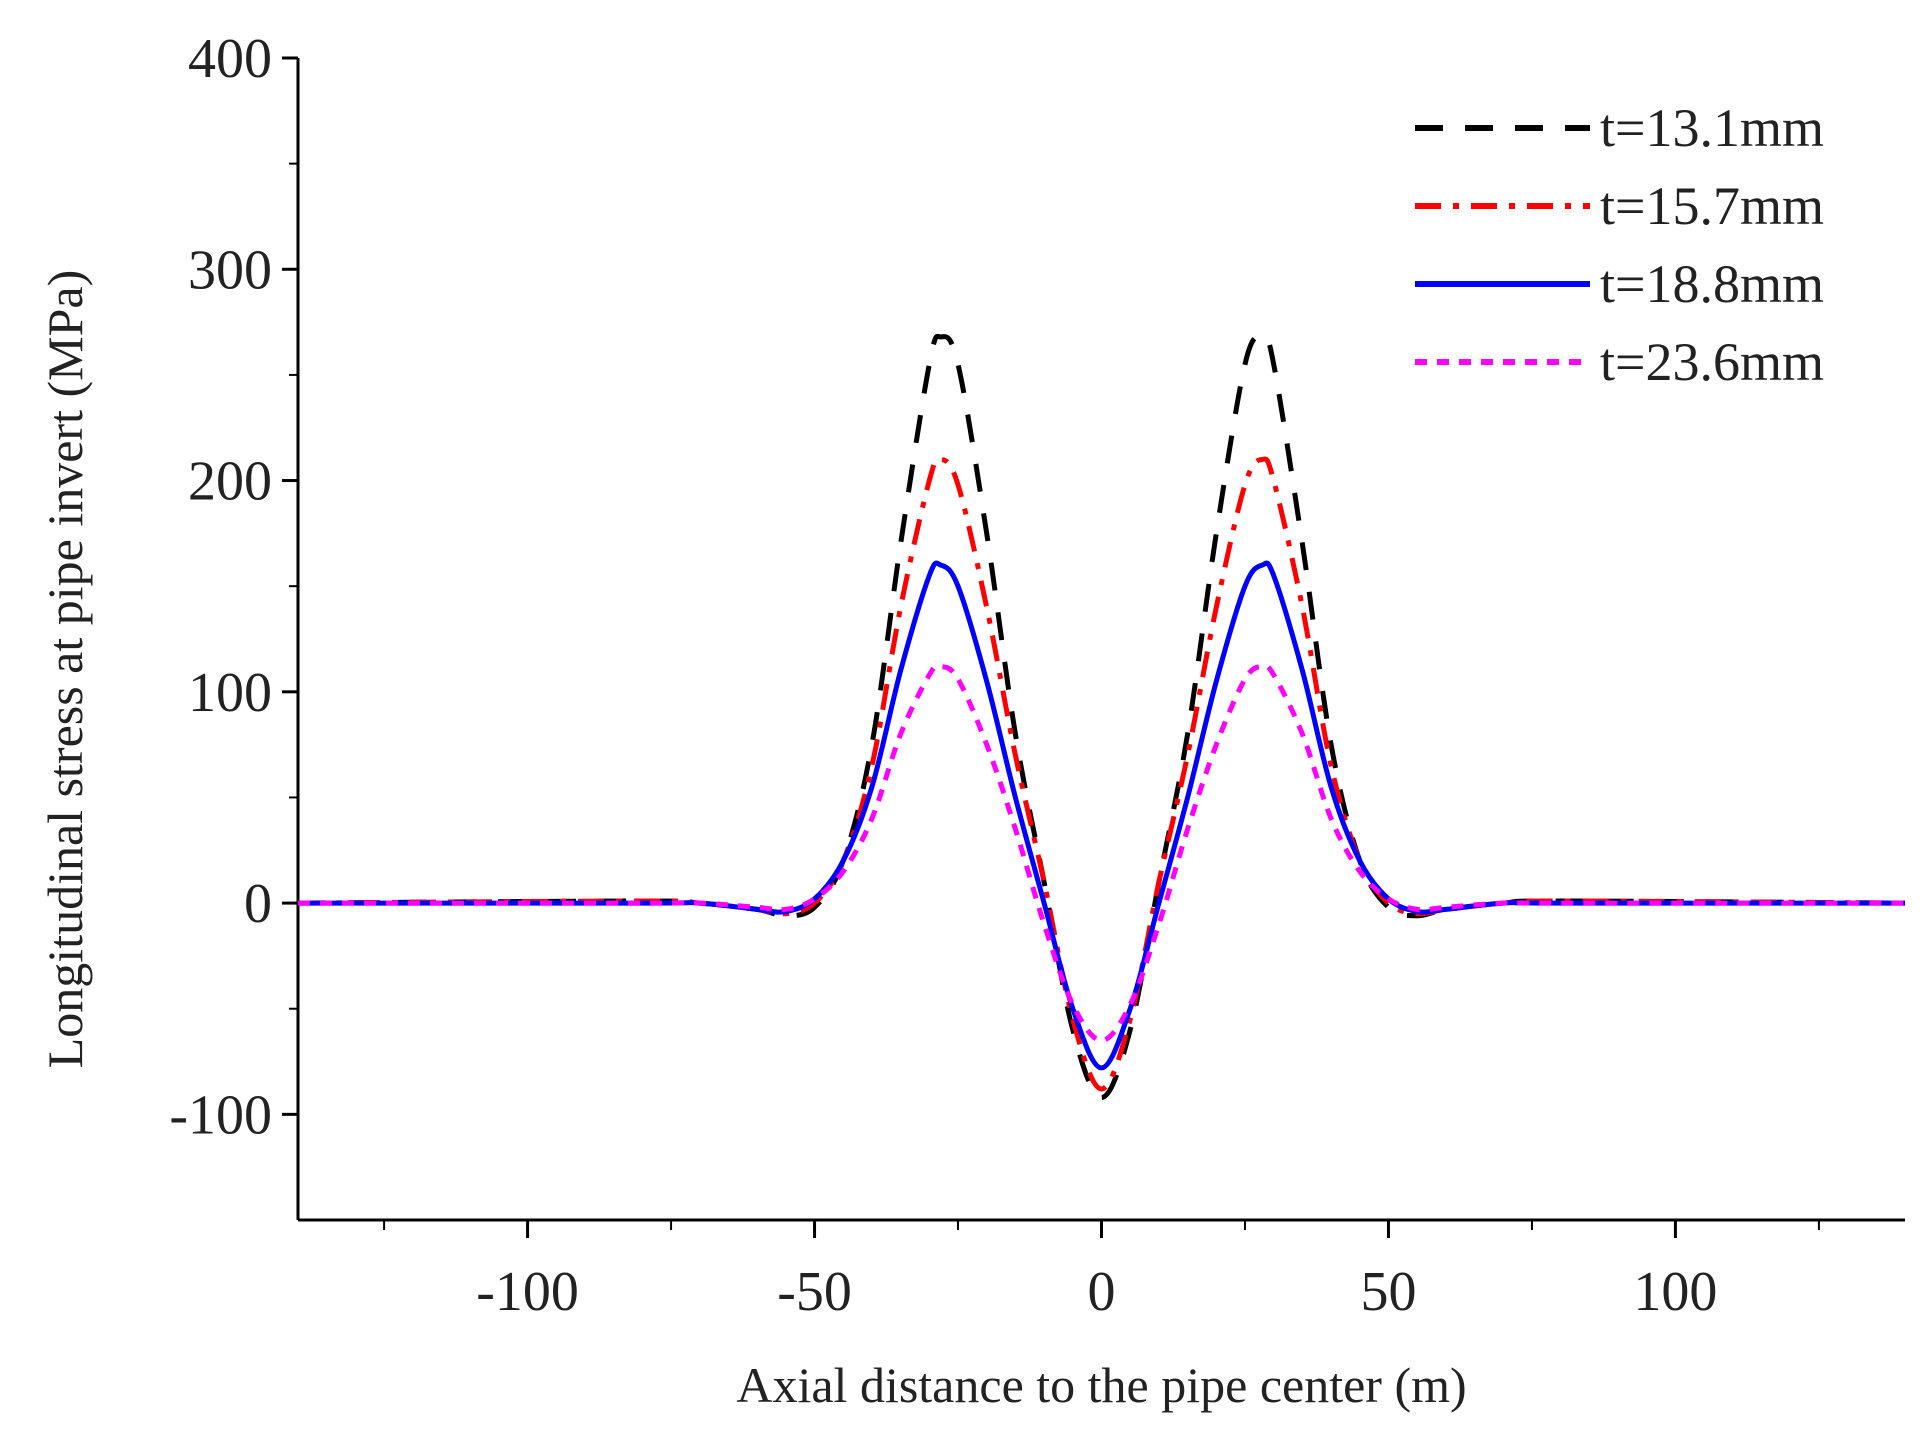 This screenshot has width=1931, height=1441. Describe the element at coordinates (230, 59) in the screenshot. I see `y-tick-label: 400` at that location.